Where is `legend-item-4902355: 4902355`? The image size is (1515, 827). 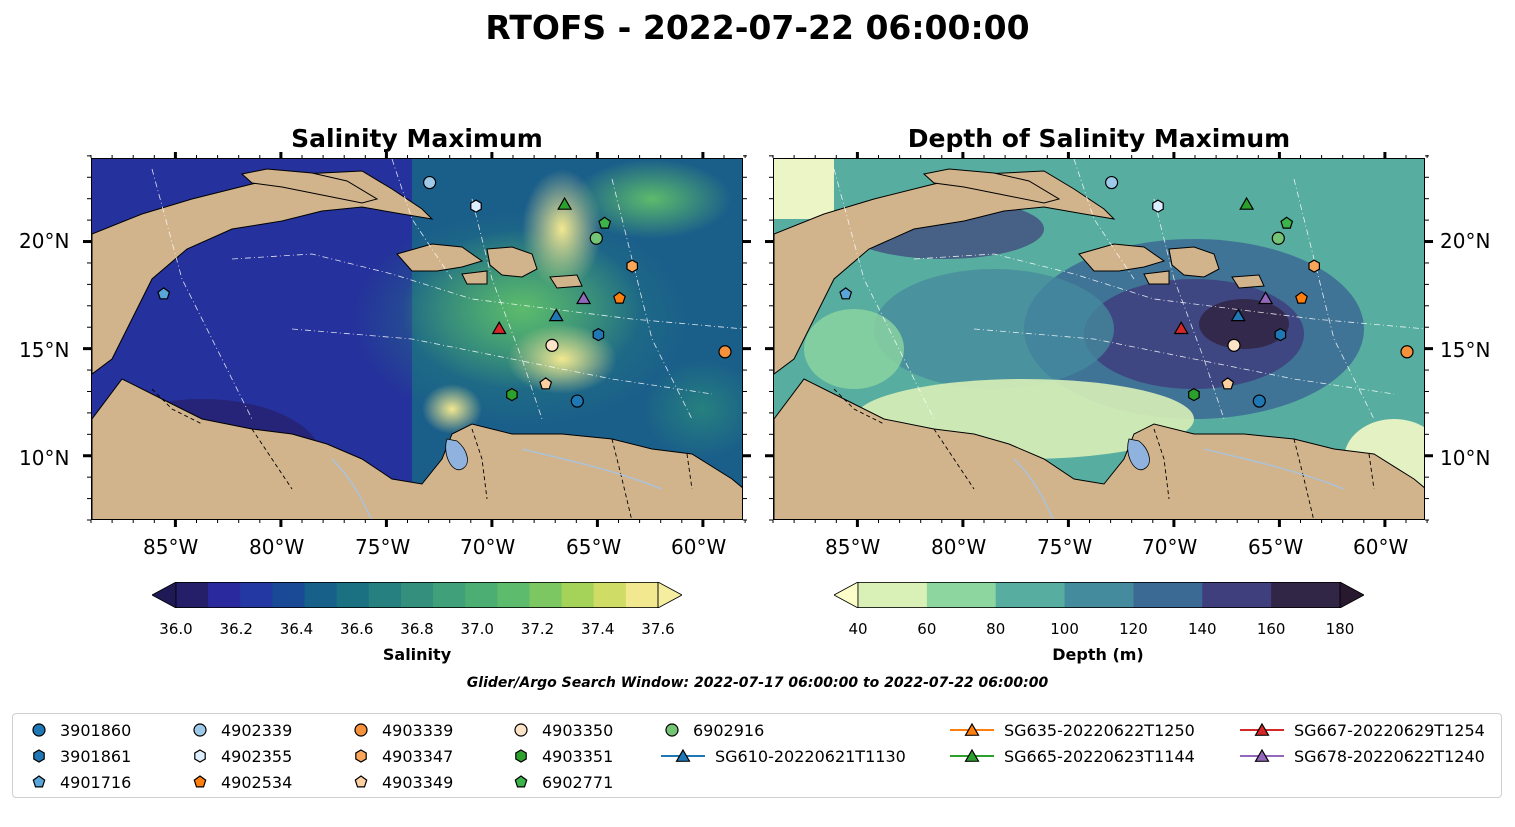
legend-item-4902355: 4902355 is located at coordinates (240, 756).